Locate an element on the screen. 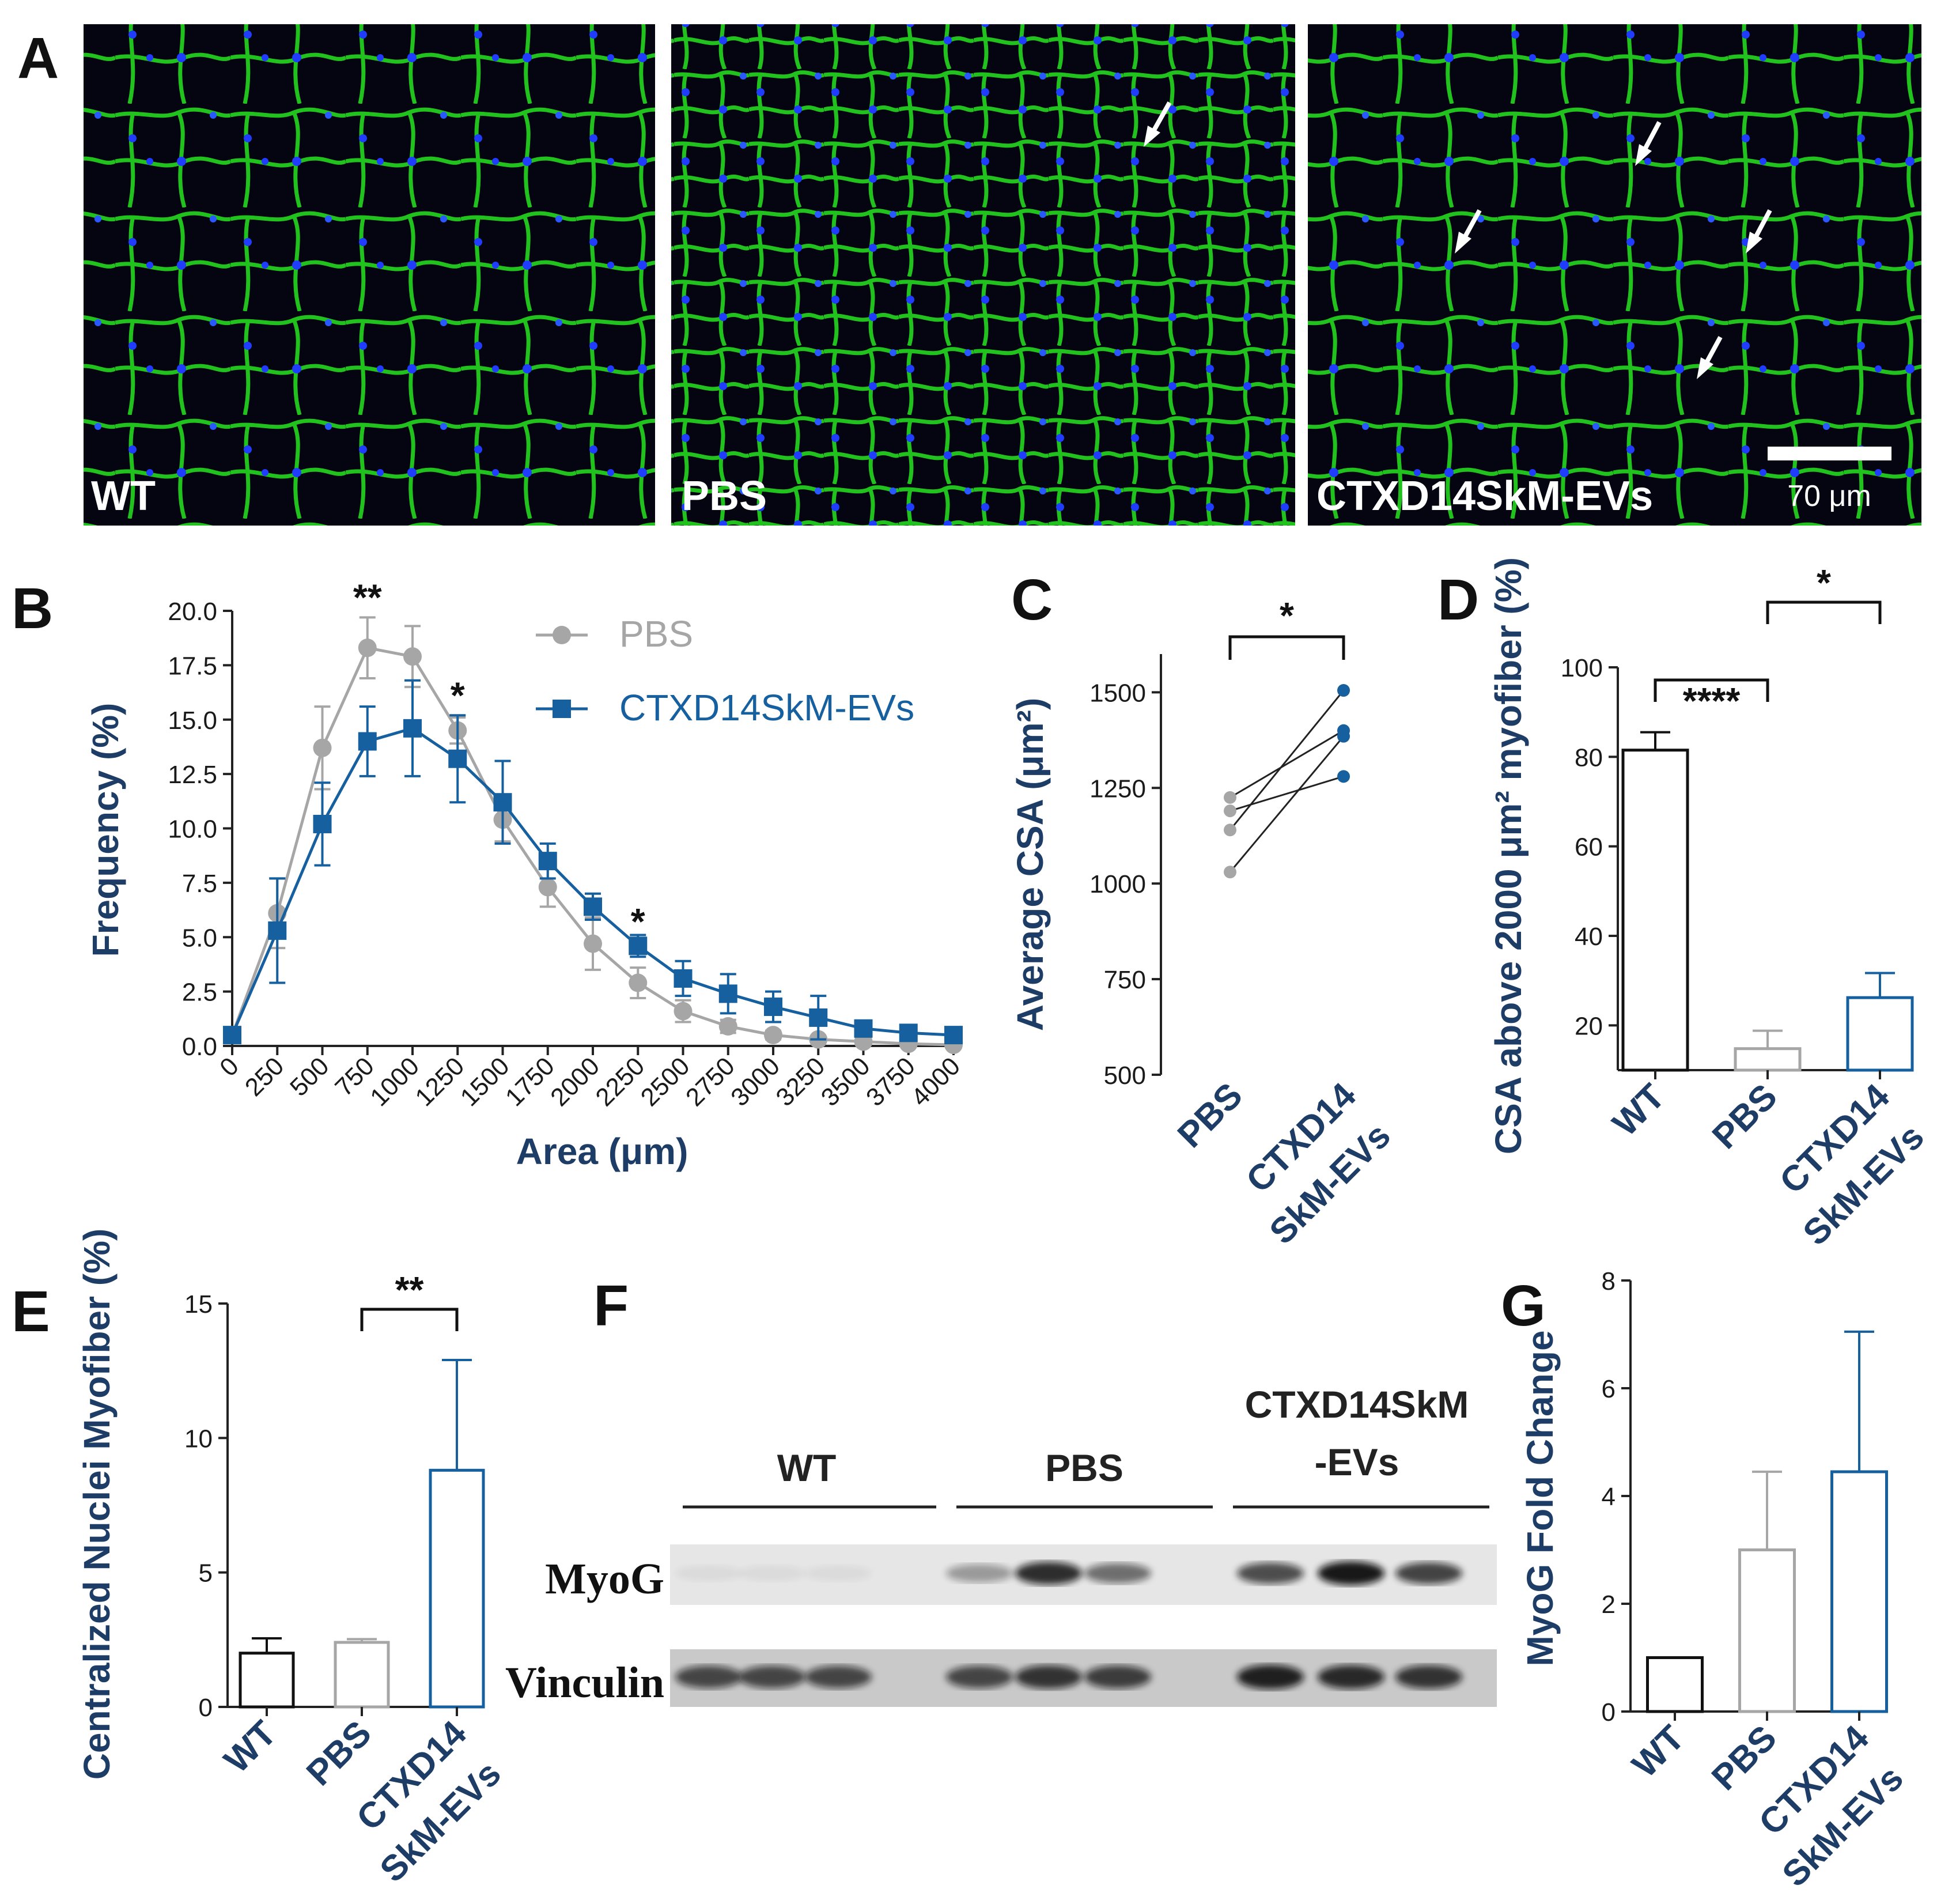 This screenshot has height=1904, width=1937. blot-row-label-myog: MyoG is located at coordinates (604, 1579).